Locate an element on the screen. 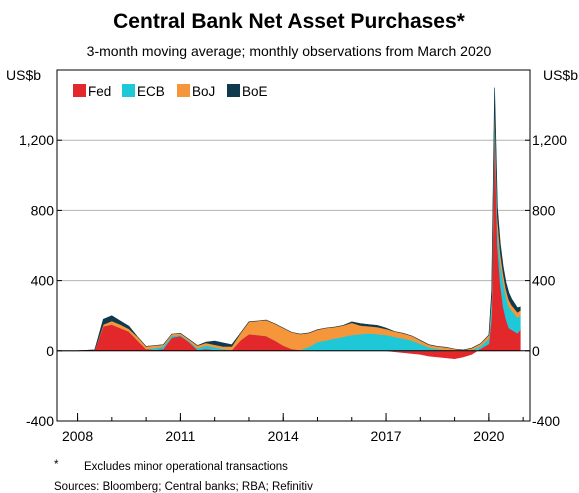  y-tick-label-left: 1,200 is located at coordinates (36, 140).